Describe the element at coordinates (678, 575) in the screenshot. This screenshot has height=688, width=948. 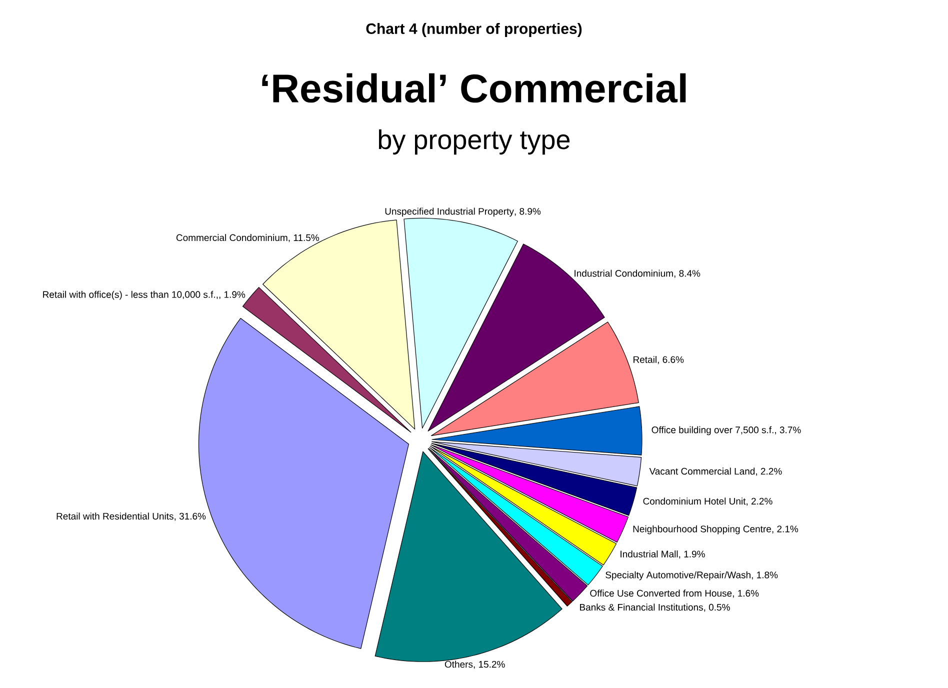
I see `slice-label: Specialty Automotive/Repair/Wash` at that location.